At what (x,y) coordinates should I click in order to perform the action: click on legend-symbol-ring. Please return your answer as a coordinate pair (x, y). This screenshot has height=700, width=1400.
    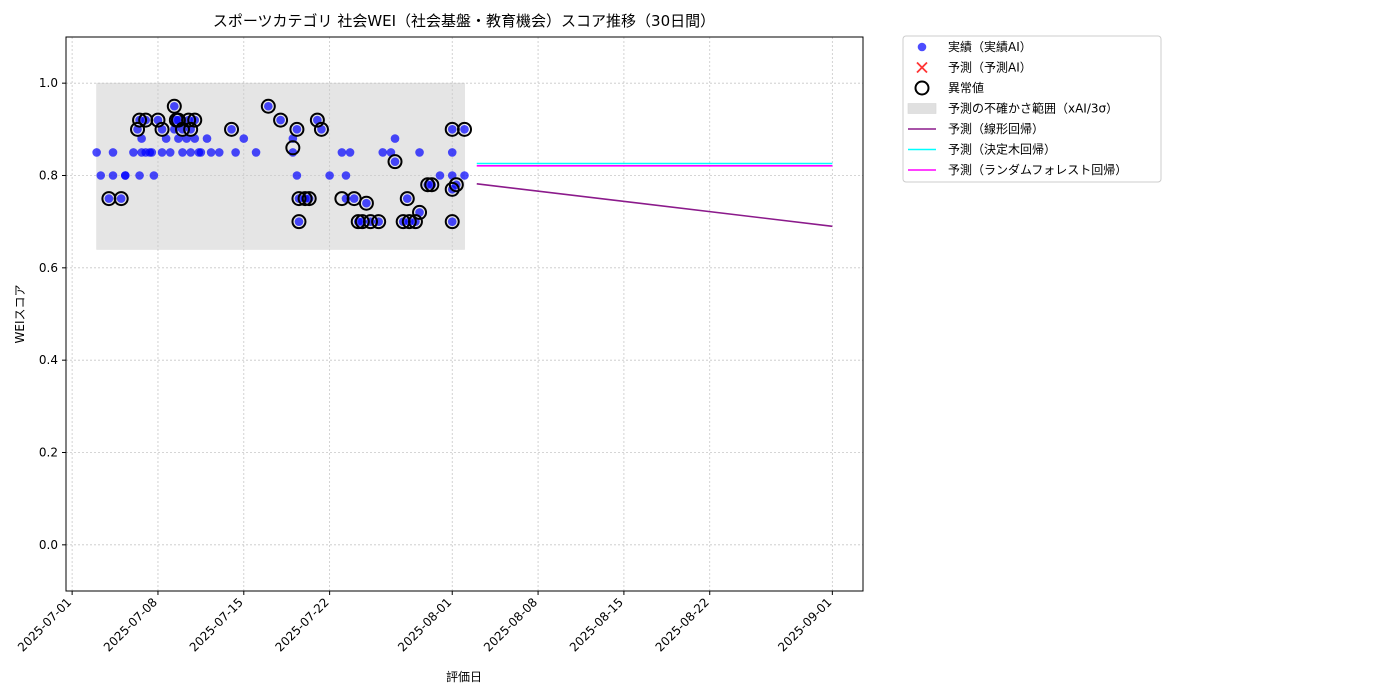
    Looking at the image, I should click on (922, 88).